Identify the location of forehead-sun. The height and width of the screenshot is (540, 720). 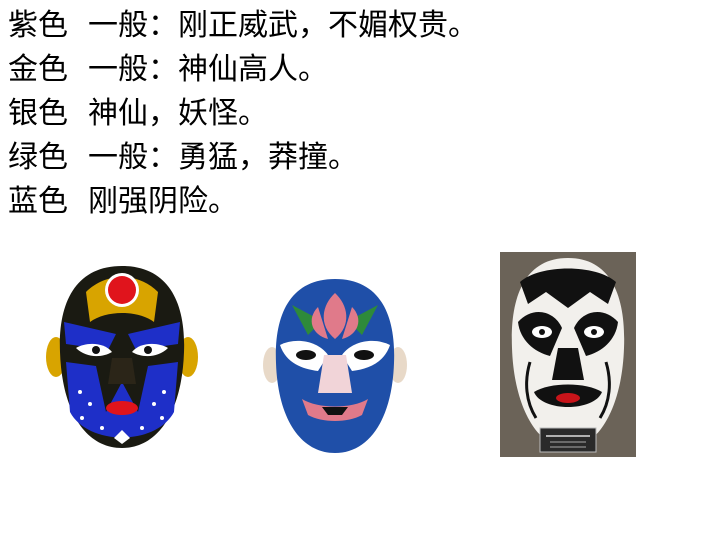
(122, 290).